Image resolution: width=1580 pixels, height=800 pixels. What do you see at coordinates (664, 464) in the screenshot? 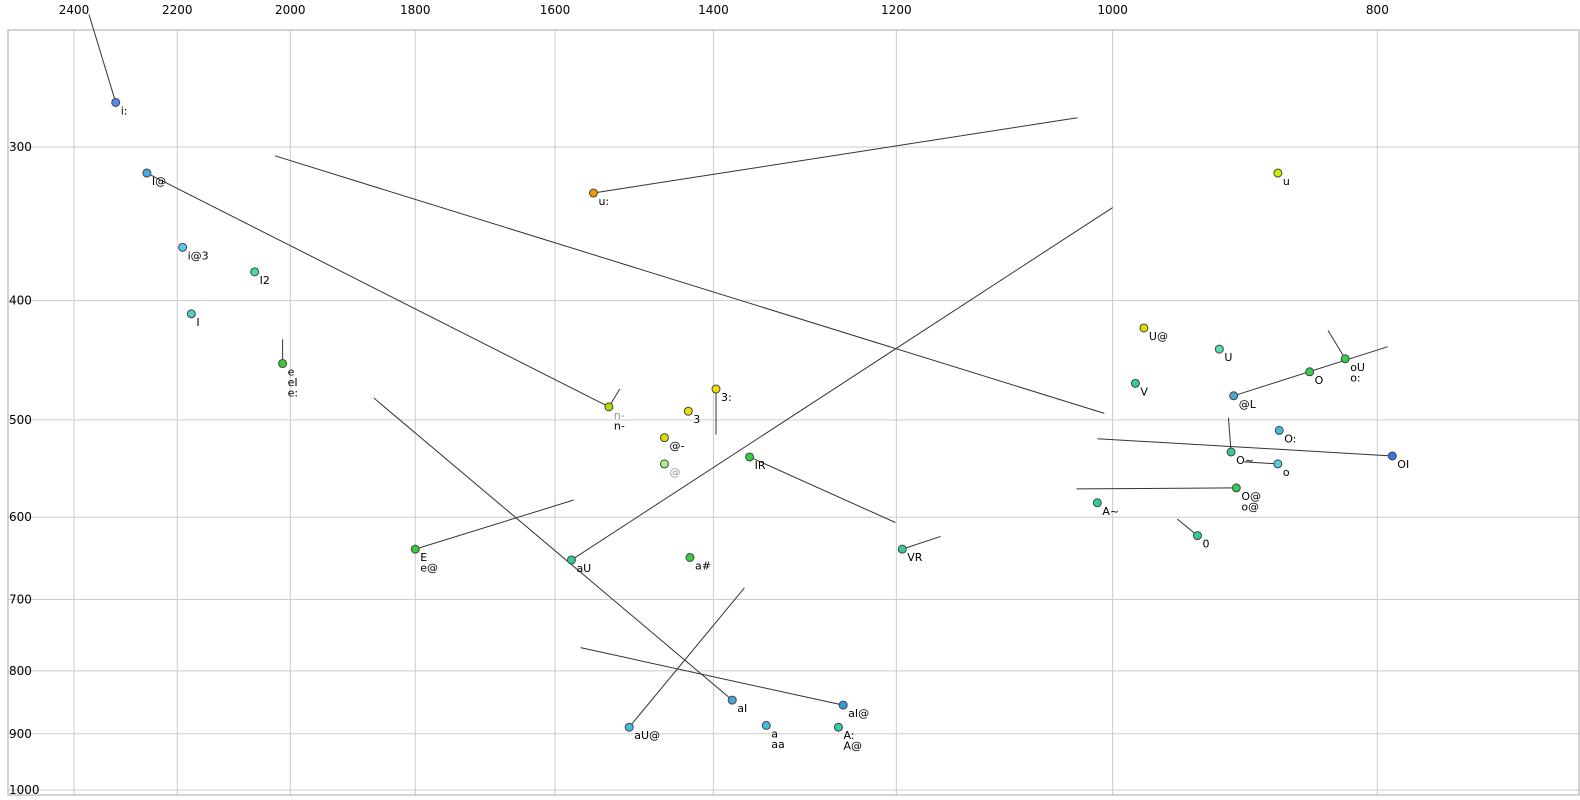
I see `data-point-@` at bounding box center [664, 464].